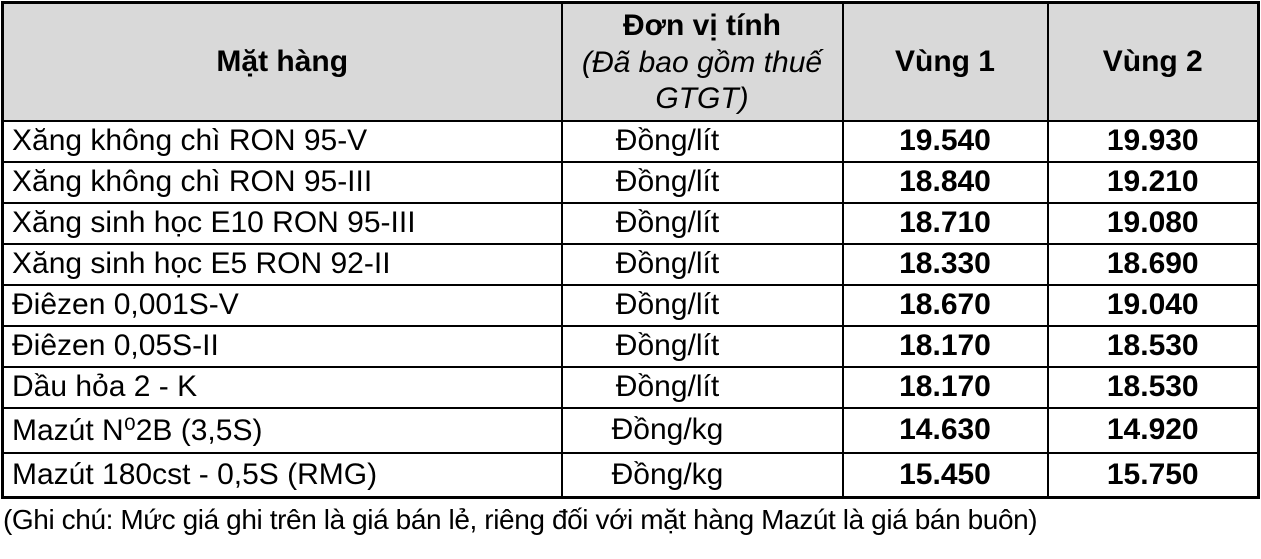 This screenshot has width=1261, height=559. Describe the element at coordinates (282, 305) in the screenshot. I see `product-name: Điêzen 0,001S-V` at that location.